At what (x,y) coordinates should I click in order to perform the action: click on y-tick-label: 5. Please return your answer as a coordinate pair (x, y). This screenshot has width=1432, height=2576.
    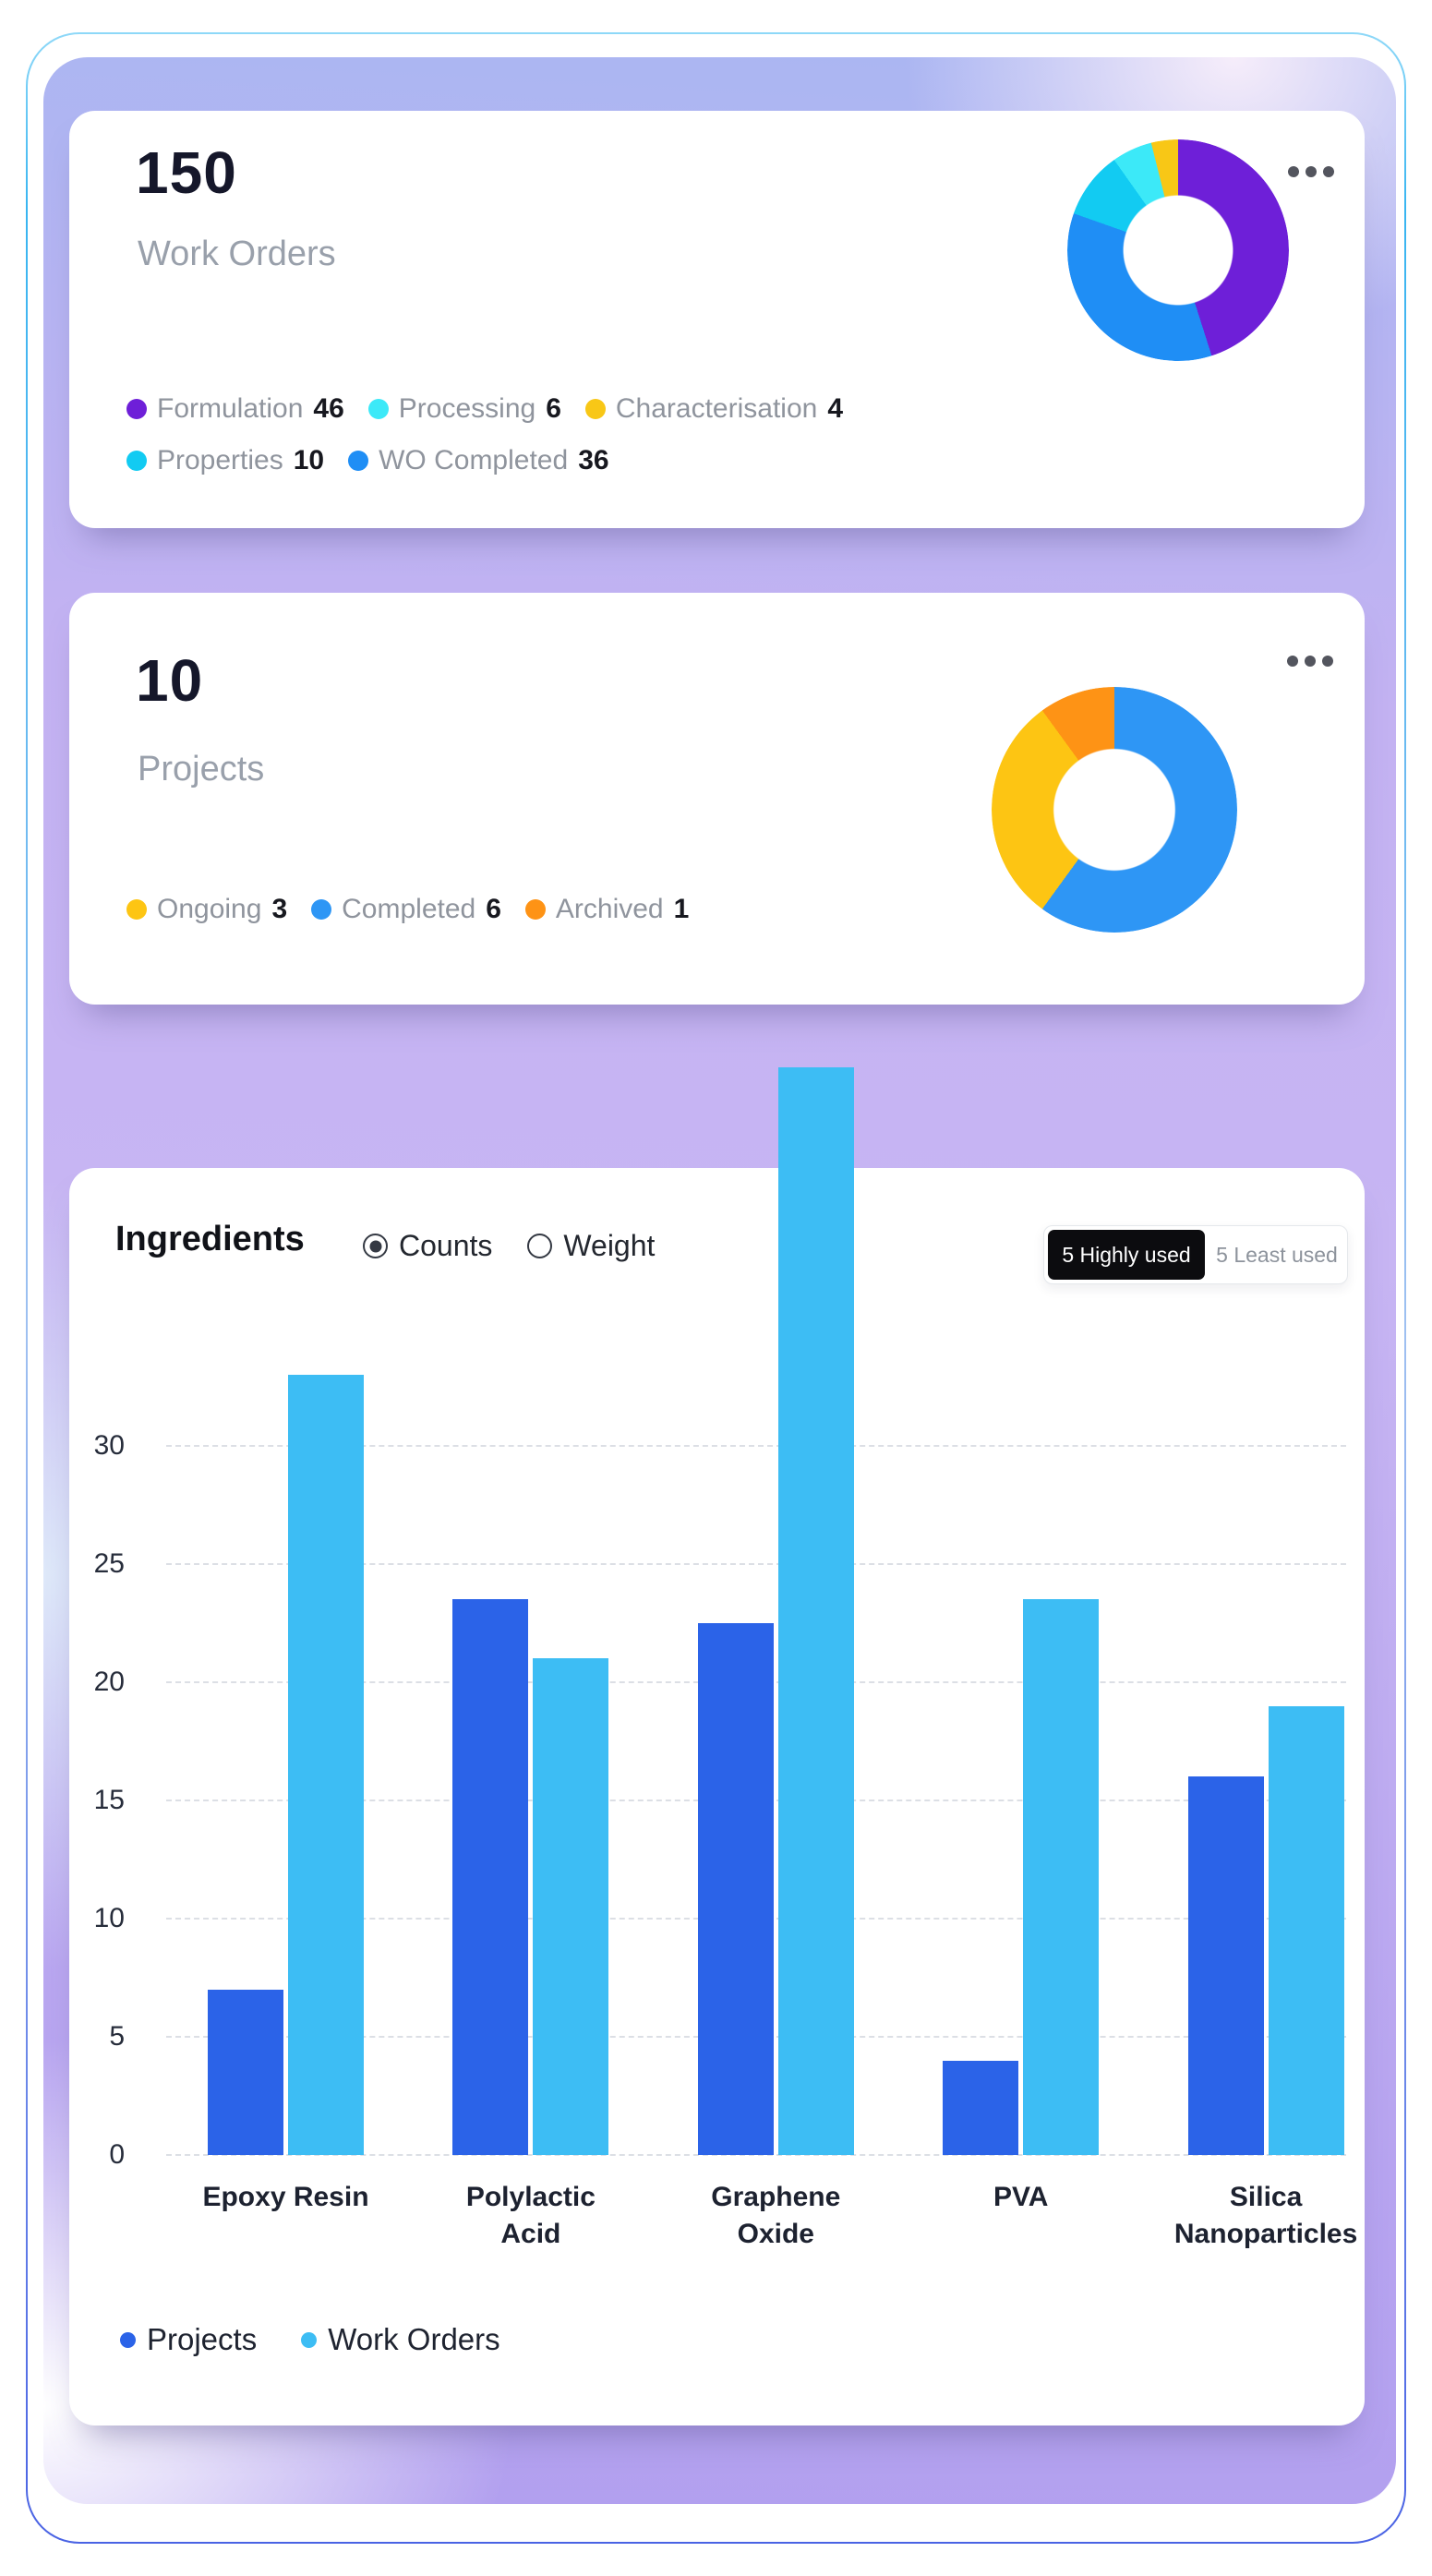
    Looking at the image, I should click on (117, 2036).